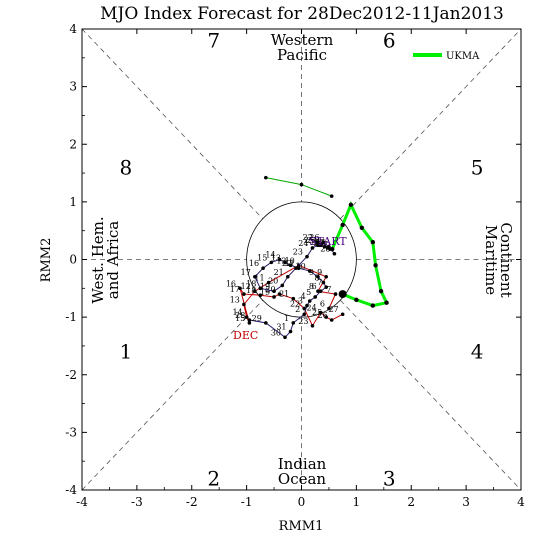 This screenshot has height=547, width=547. I want to click on x-axis-label: RMM1, so click(301, 526).